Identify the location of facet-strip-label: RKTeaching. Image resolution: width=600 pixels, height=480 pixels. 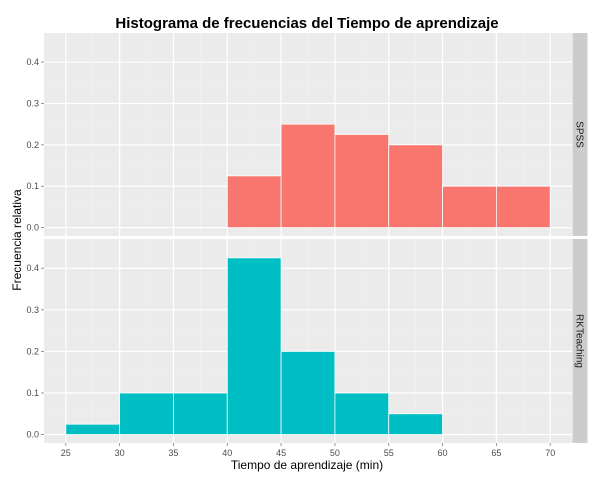
(579, 341).